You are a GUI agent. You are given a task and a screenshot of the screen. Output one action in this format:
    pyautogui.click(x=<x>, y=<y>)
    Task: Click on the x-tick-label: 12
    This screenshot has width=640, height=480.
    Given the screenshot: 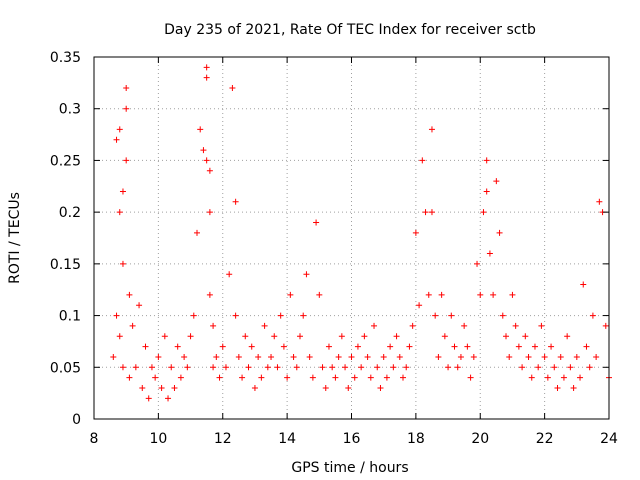 What is the action you would take?
    pyautogui.click(x=223, y=439)
    